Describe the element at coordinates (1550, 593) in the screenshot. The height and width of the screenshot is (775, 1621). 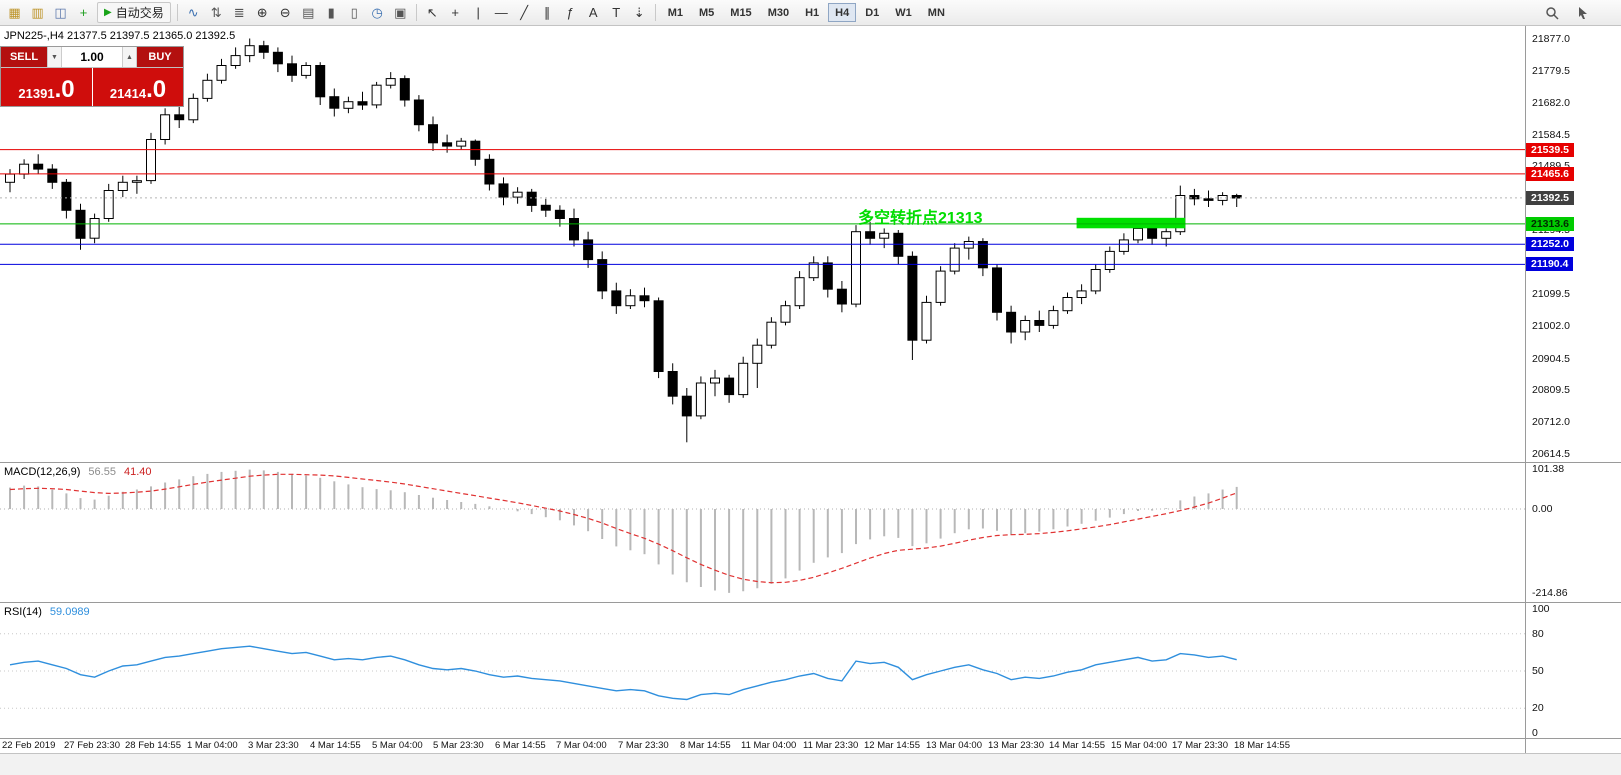
I see `macd-axis-label: -214.86` at that location.